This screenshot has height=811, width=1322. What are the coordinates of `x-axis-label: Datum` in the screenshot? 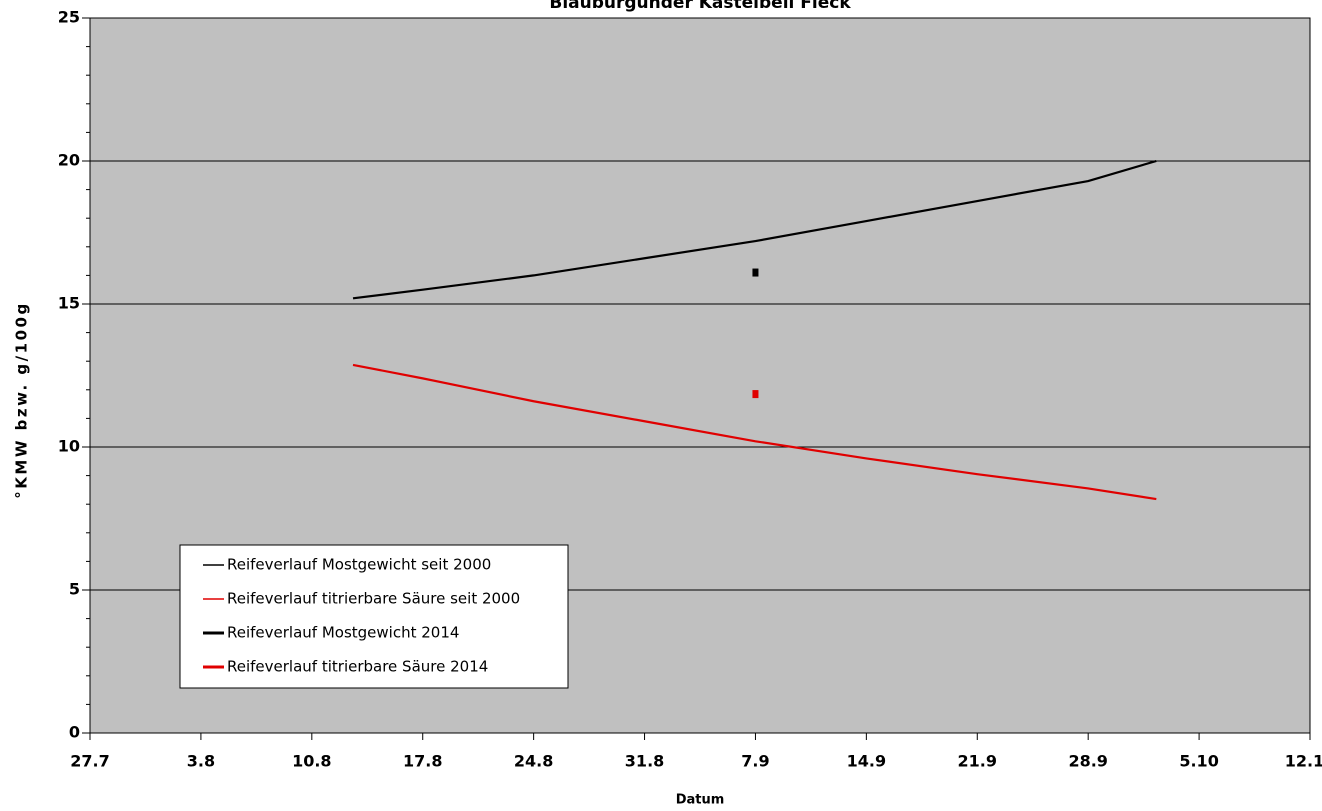 It's located at (700, 800).